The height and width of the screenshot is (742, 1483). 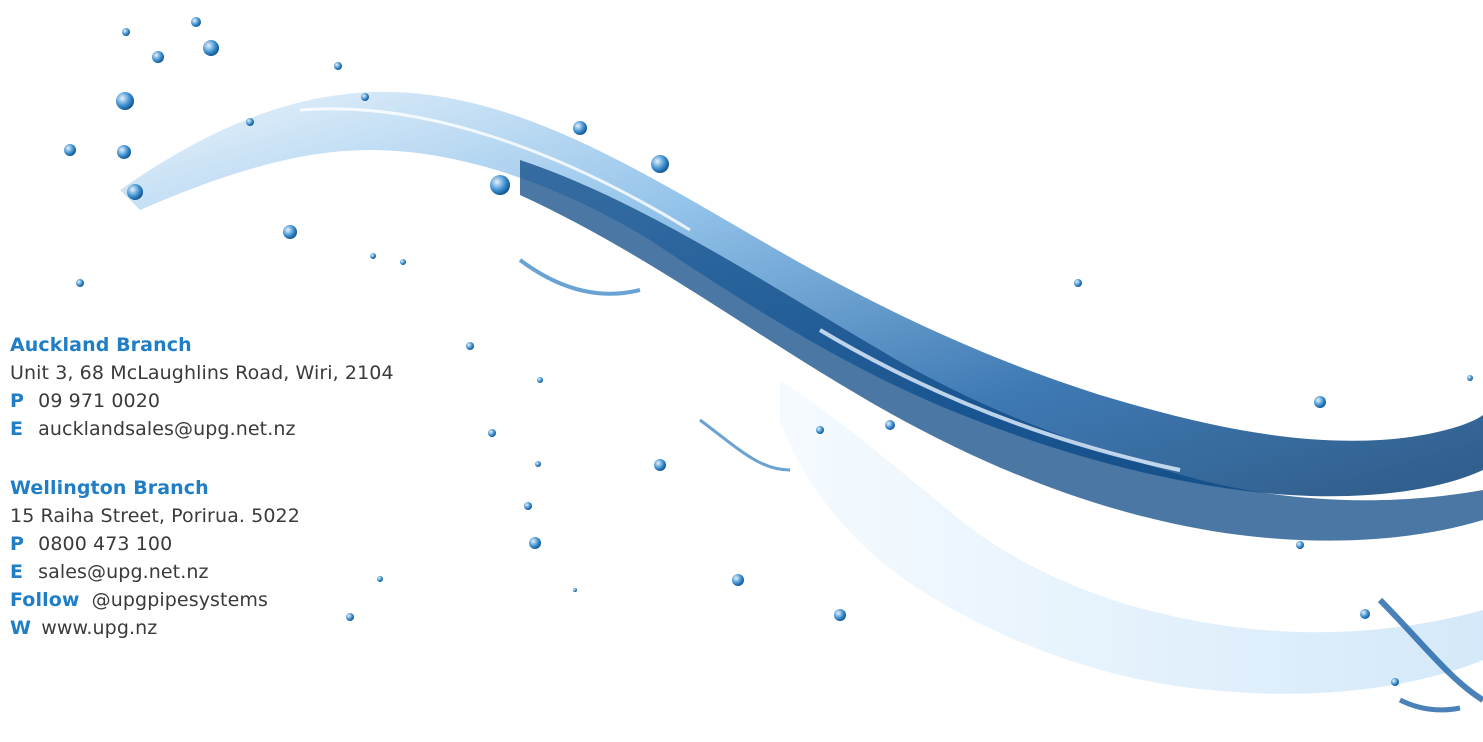 I want to click on auckland-phone-link: 09 971 0020, so click(x=99, y=401).